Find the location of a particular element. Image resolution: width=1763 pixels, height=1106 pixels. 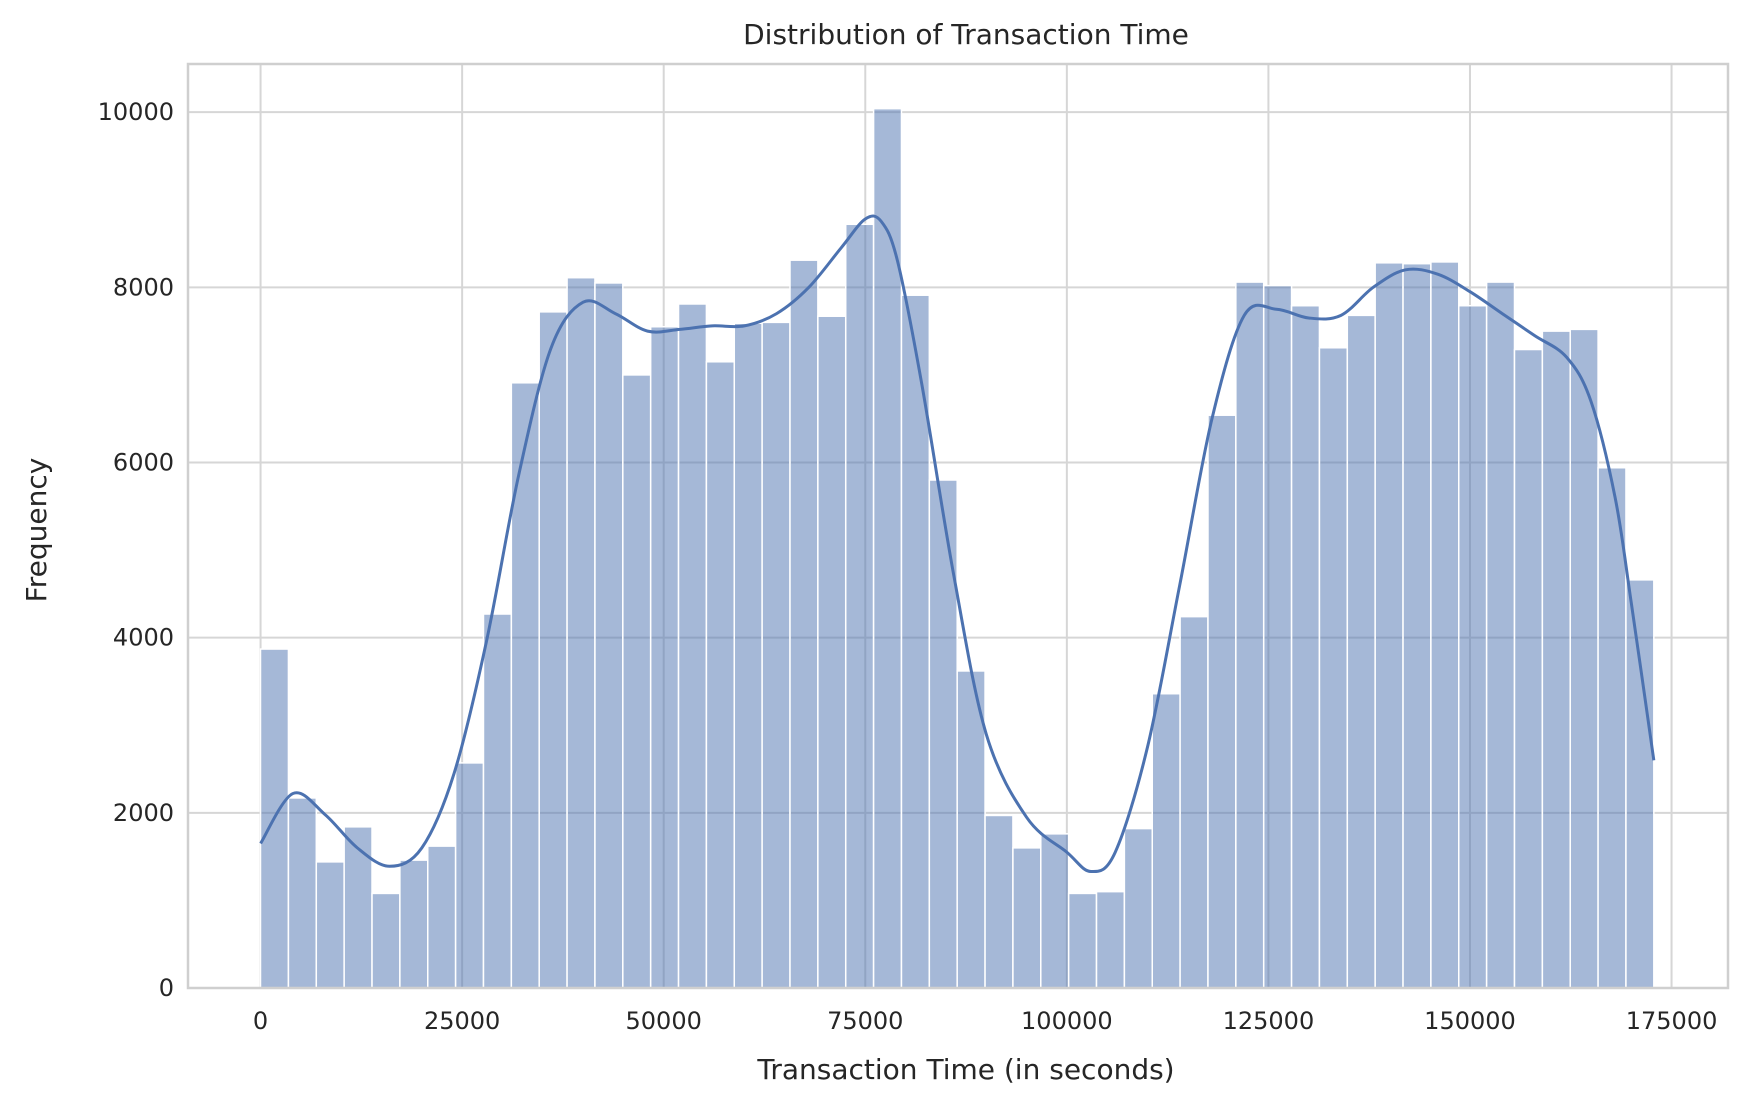

x-tick-label: 175000 is located at coordinates (1672, 1021).